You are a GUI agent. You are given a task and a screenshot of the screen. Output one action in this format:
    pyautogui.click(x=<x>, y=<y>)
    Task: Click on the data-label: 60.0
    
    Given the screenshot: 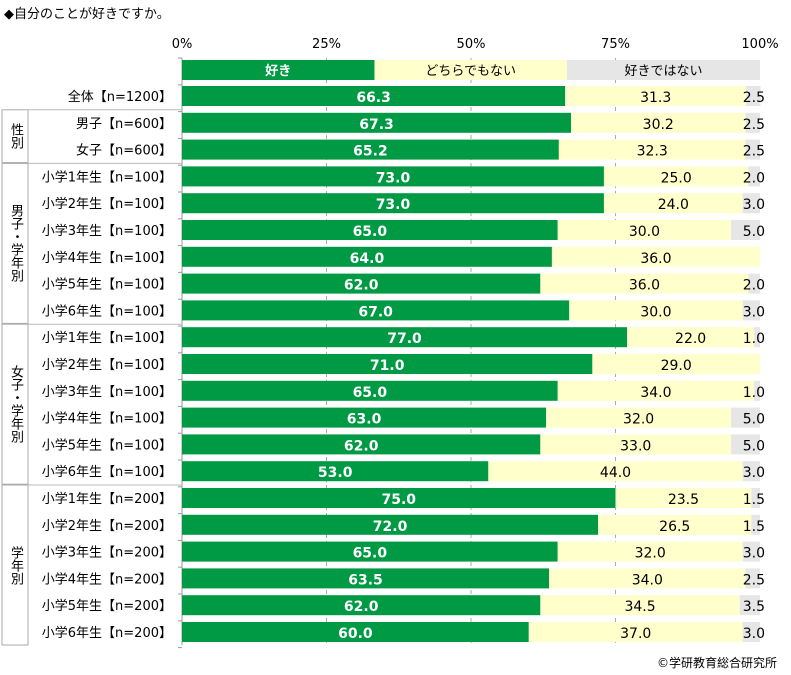 What is the action you would take?
    pyautogui.click(x=355, y=634)
    